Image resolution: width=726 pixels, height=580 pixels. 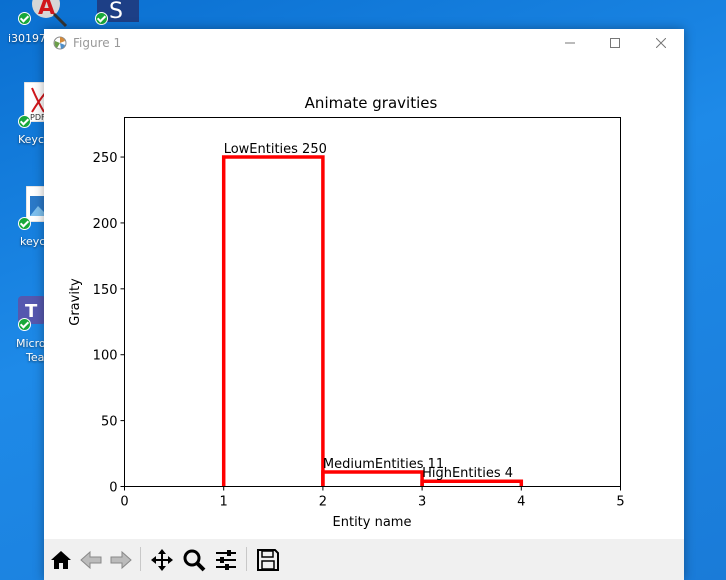 I want to click on configure-subplots-button, so click(x=225, y=559).